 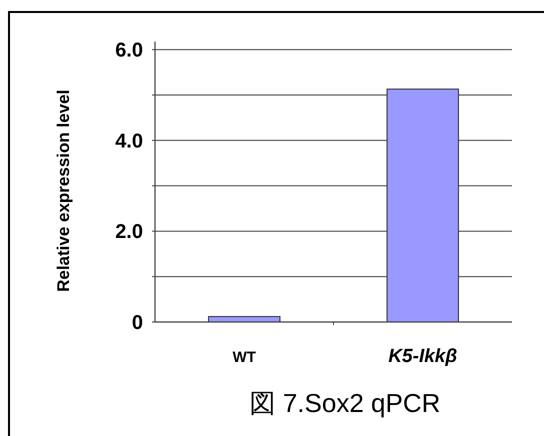 What do you see at coordinates (345, 403) in the screenshot?
I see `text: 図 7.Sox2 qPCR` at bounding box center [345, 403].